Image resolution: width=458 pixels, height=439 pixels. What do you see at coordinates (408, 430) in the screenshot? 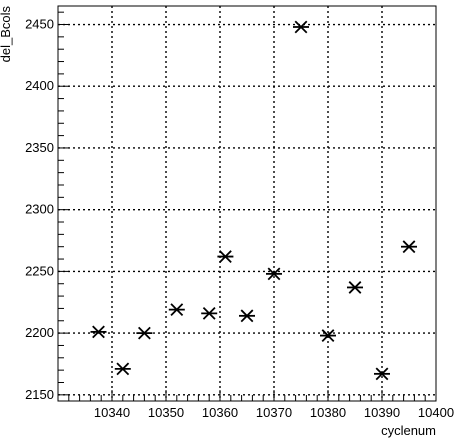
I see `x-axis-title: cyclenum` at bounding box center [408, 430].